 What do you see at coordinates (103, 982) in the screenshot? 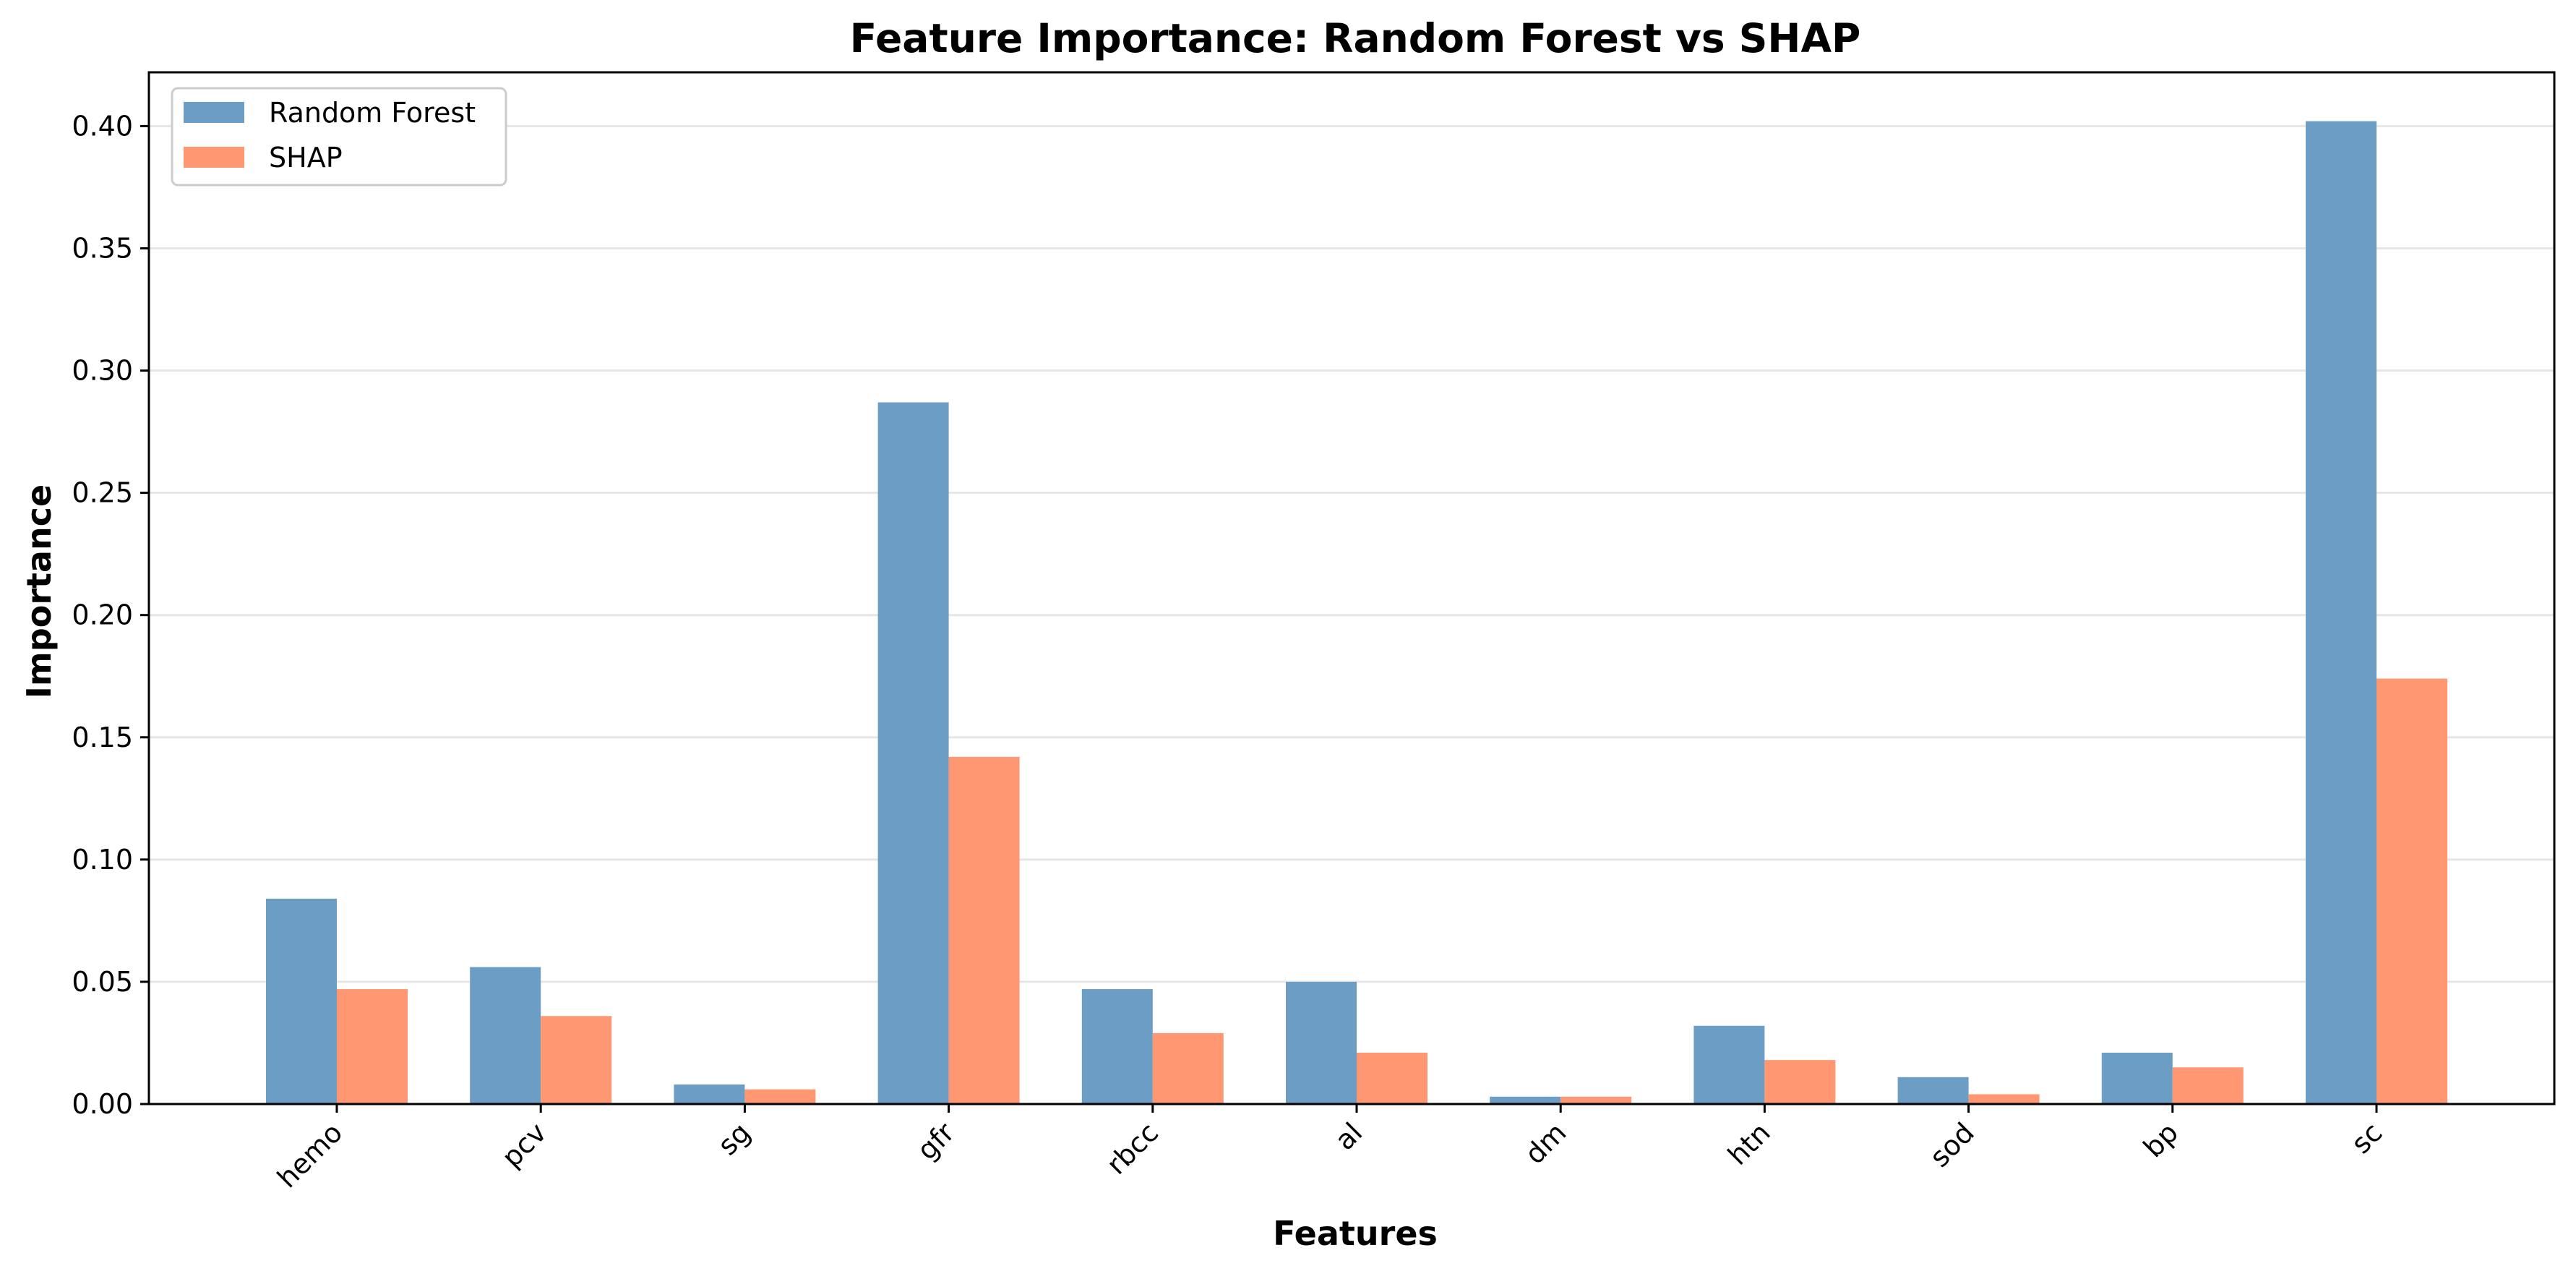
I see `y-tick-label: 0.05` at bounding box center [103, 982].